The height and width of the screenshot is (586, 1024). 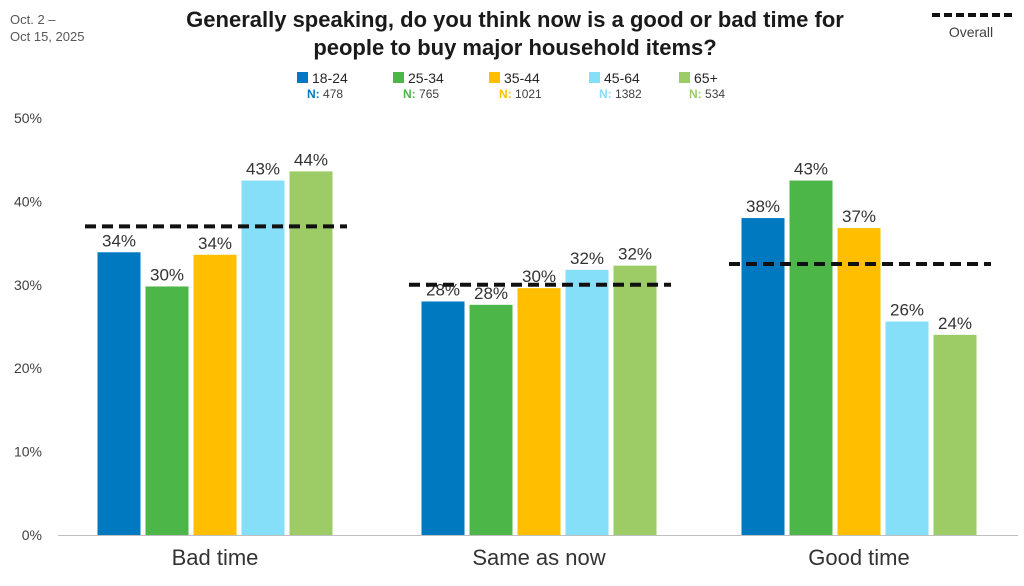 I want to click on y-tick-label: 10%, so click(x=28, y=452).